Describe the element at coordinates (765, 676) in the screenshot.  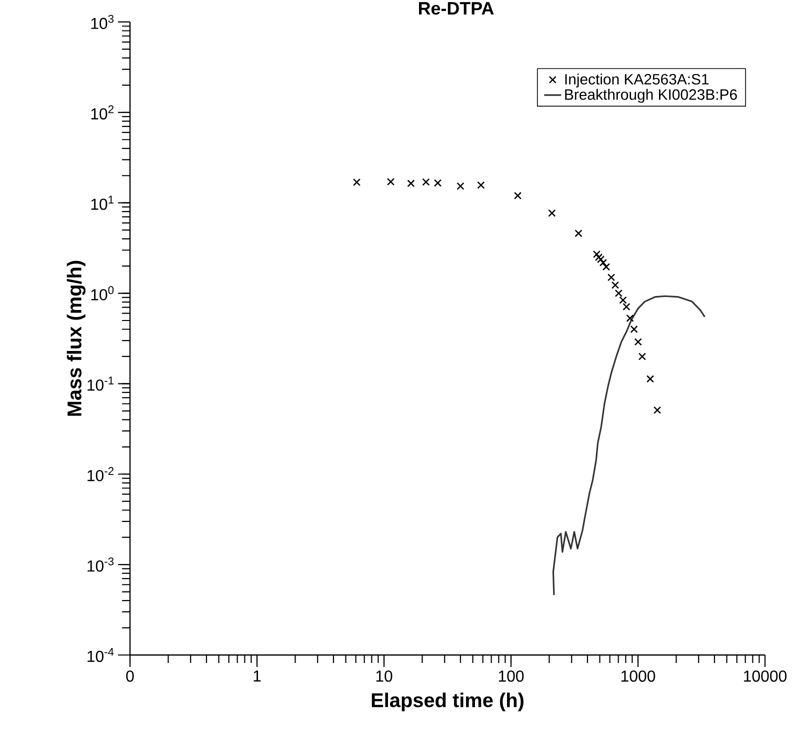
I see `x-tick-label: 10000` at that location.